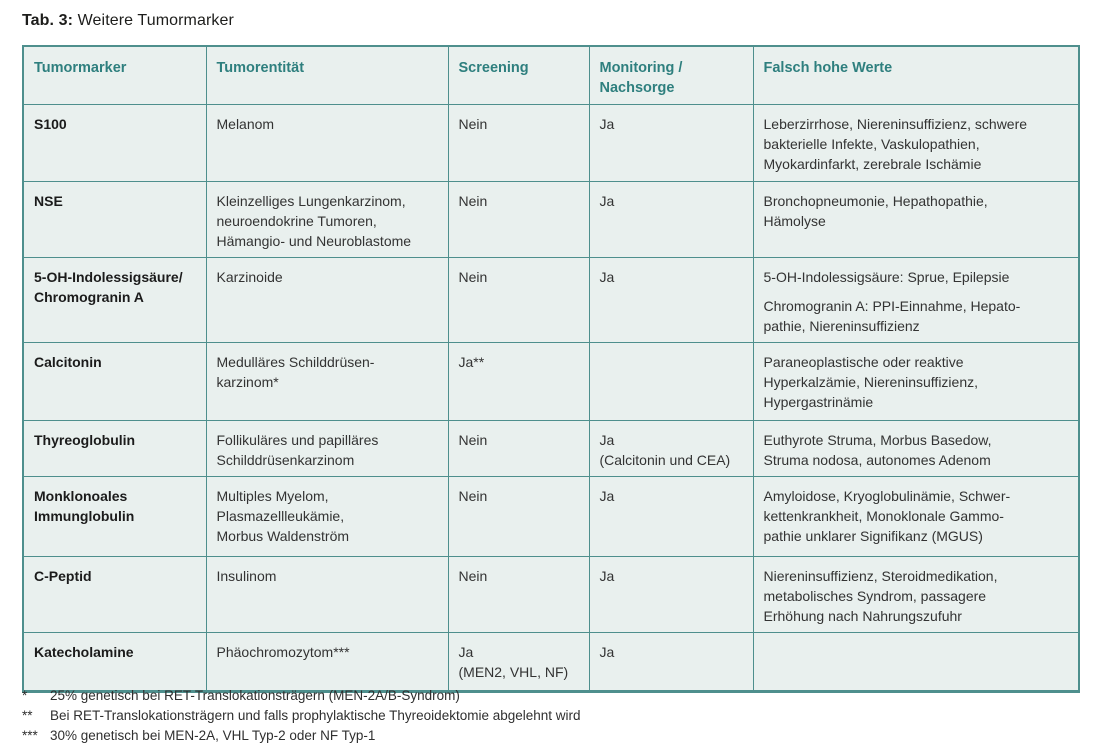 Image resolution: width=1100 pixels, height=750 pixels. I want to click on cell-entity: Melanom, so click(326, 143).